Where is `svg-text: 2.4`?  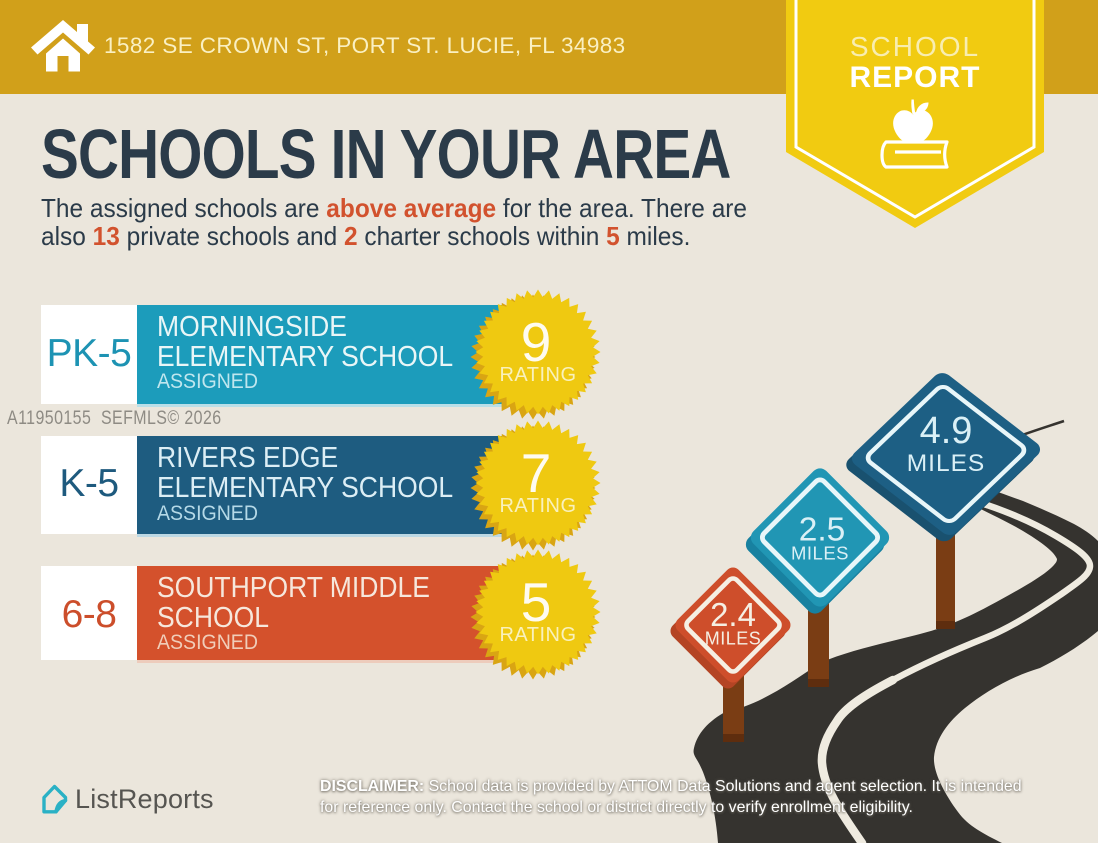 svg-text: 2.4 is located at coordinates (733, 614).